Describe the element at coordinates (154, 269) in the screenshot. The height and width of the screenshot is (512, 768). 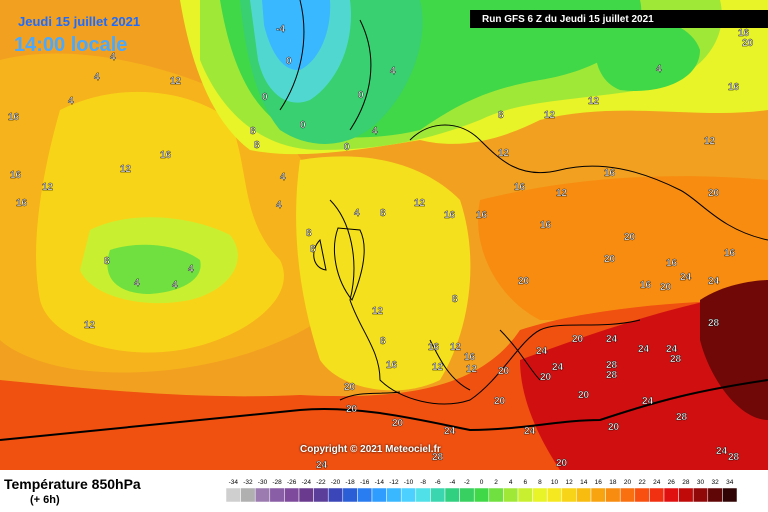
I see `band-green-atlantic` at that location.